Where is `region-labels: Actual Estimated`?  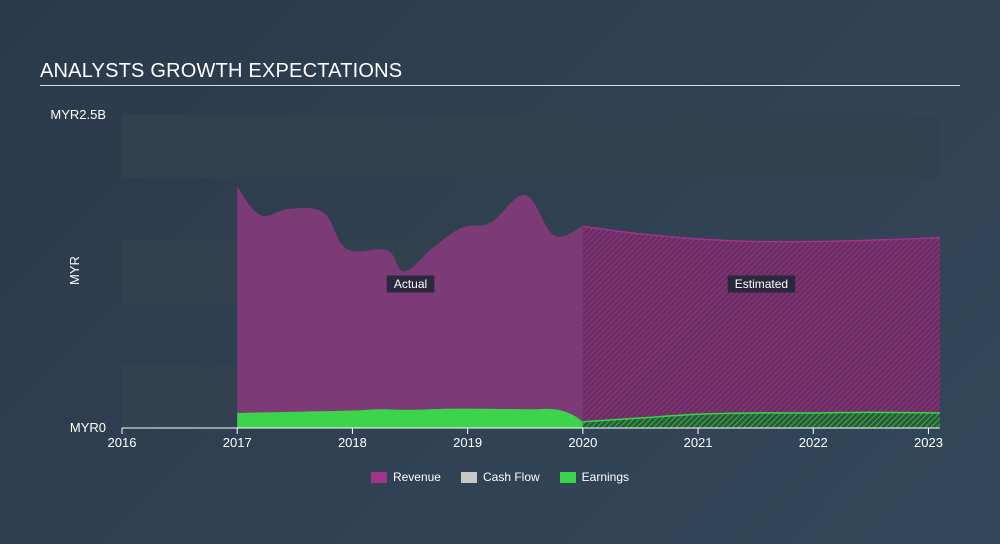
region-labels: Actual Estimated is located at coordinates (591, 284).